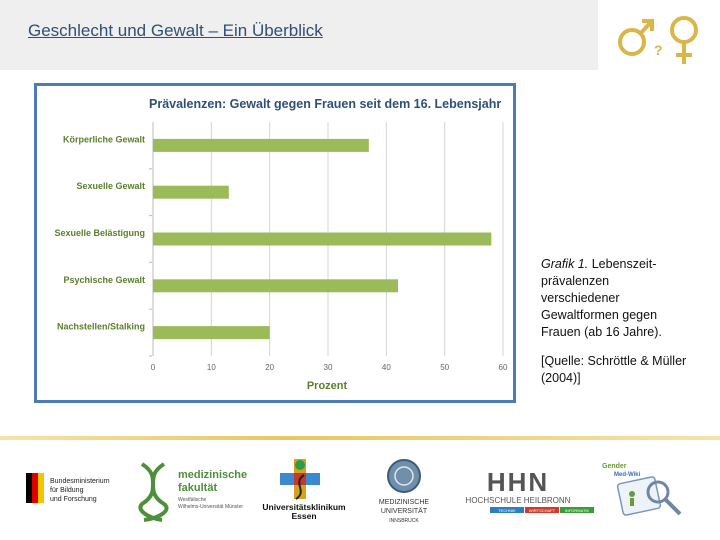  I want to click on medfak-sub2: Wilhelms-Universität Münster, so click(210, 507).